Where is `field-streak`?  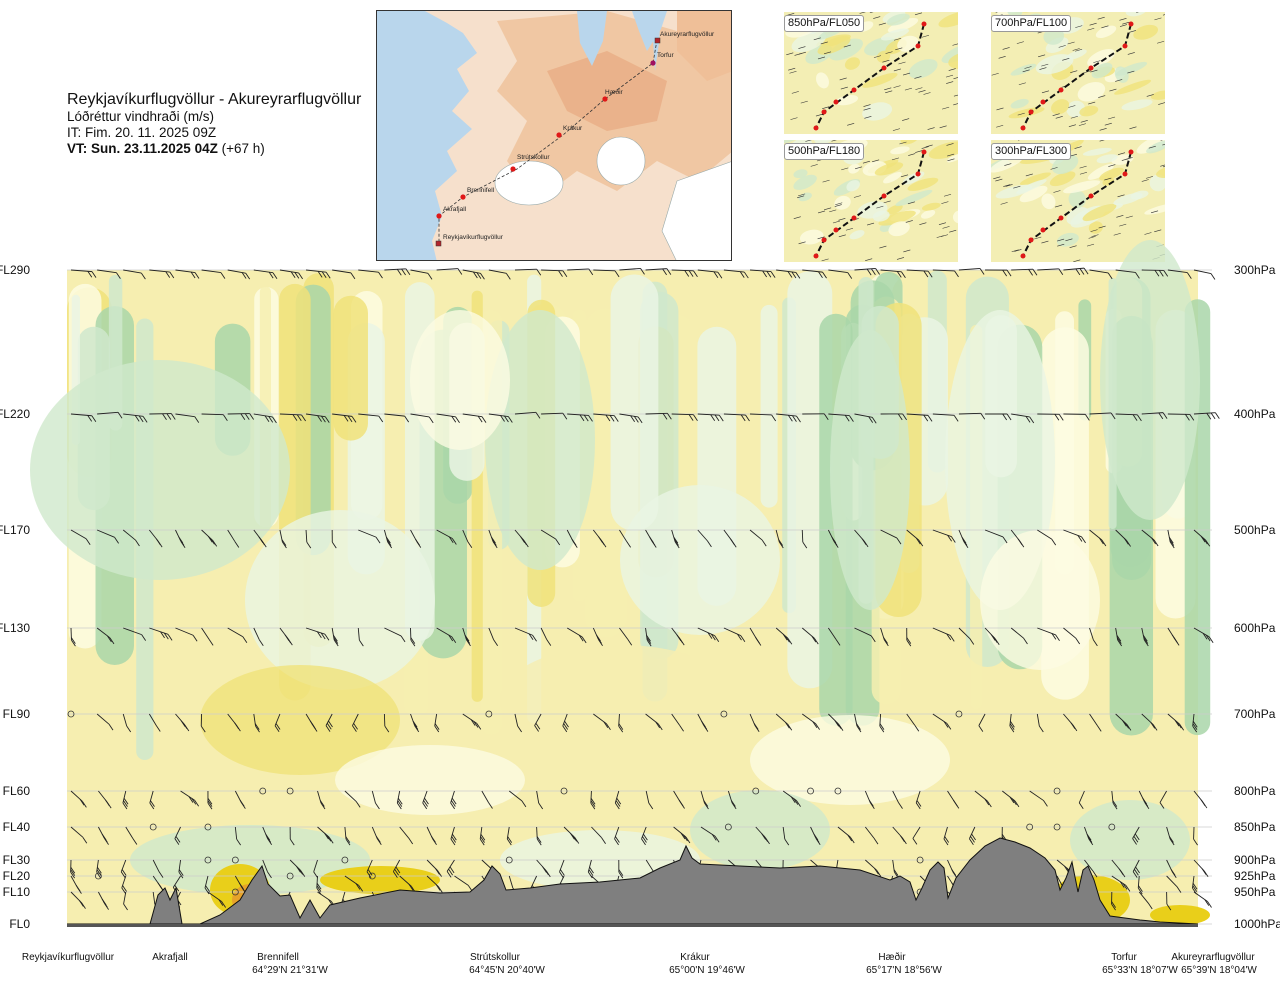
field-streak is located at coordinates (634, 402).